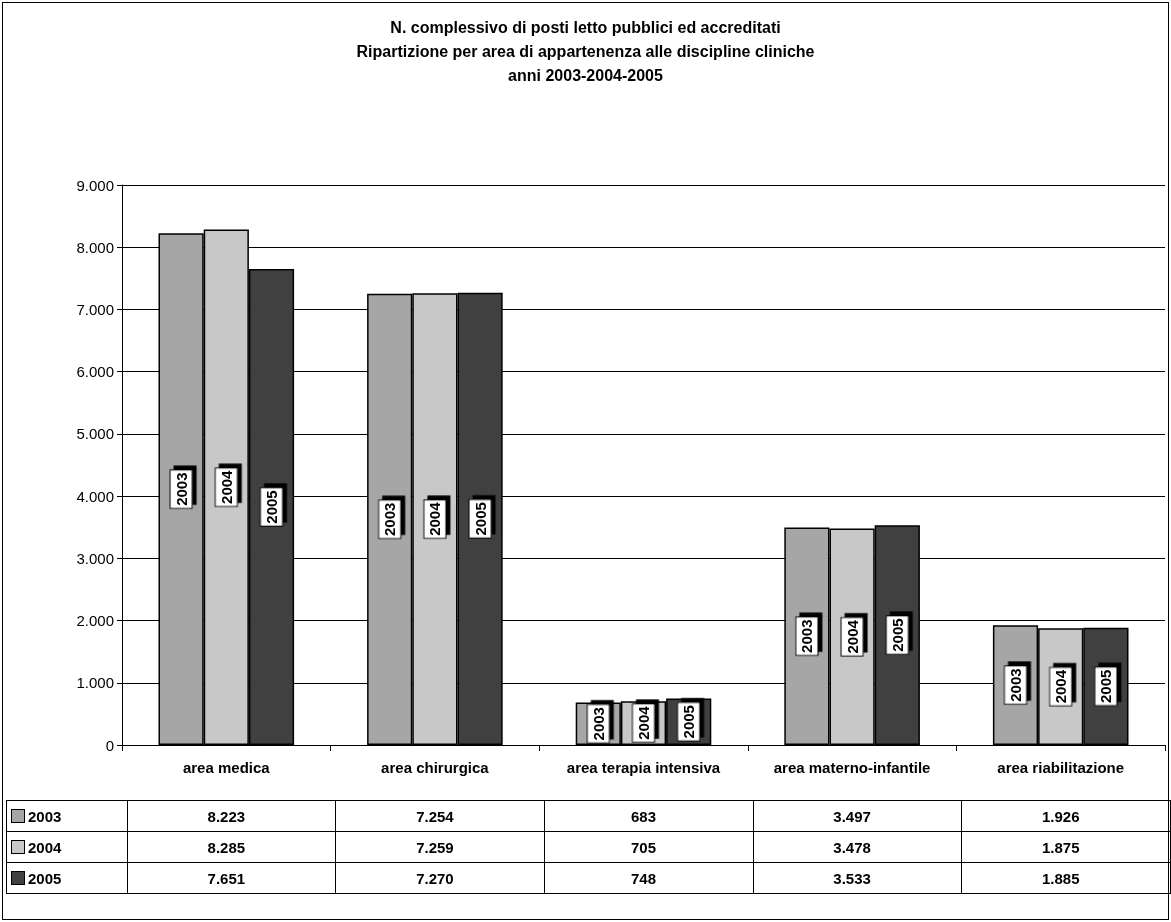  Describe the element at coordinates (95, 621) in the screenshot. I see `y-tick-label: 2.000` at that location.